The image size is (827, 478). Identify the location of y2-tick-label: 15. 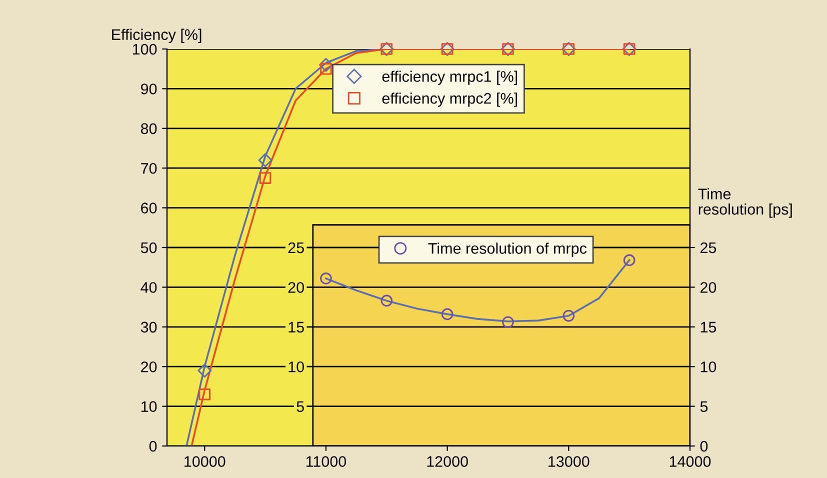
(708, 327).